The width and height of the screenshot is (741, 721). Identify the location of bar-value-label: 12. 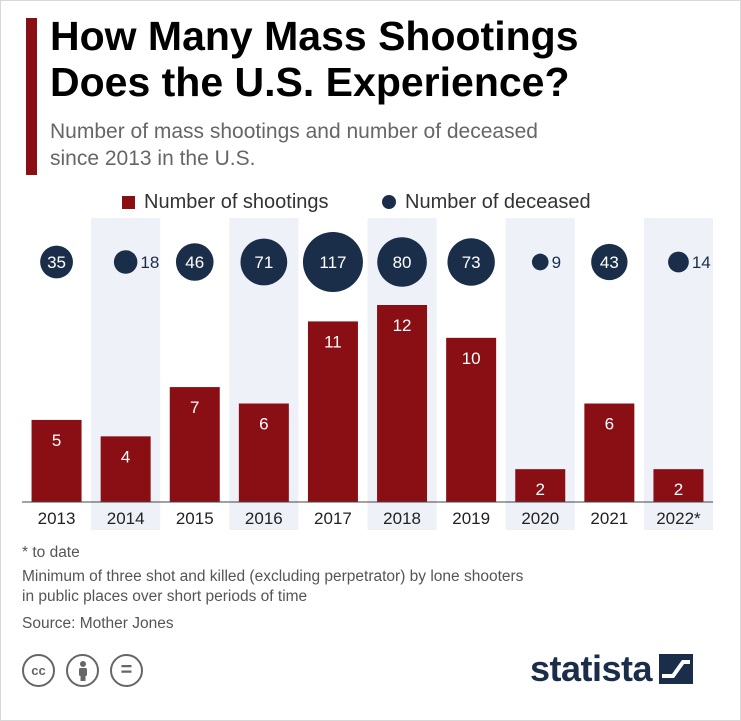
(402, 325).